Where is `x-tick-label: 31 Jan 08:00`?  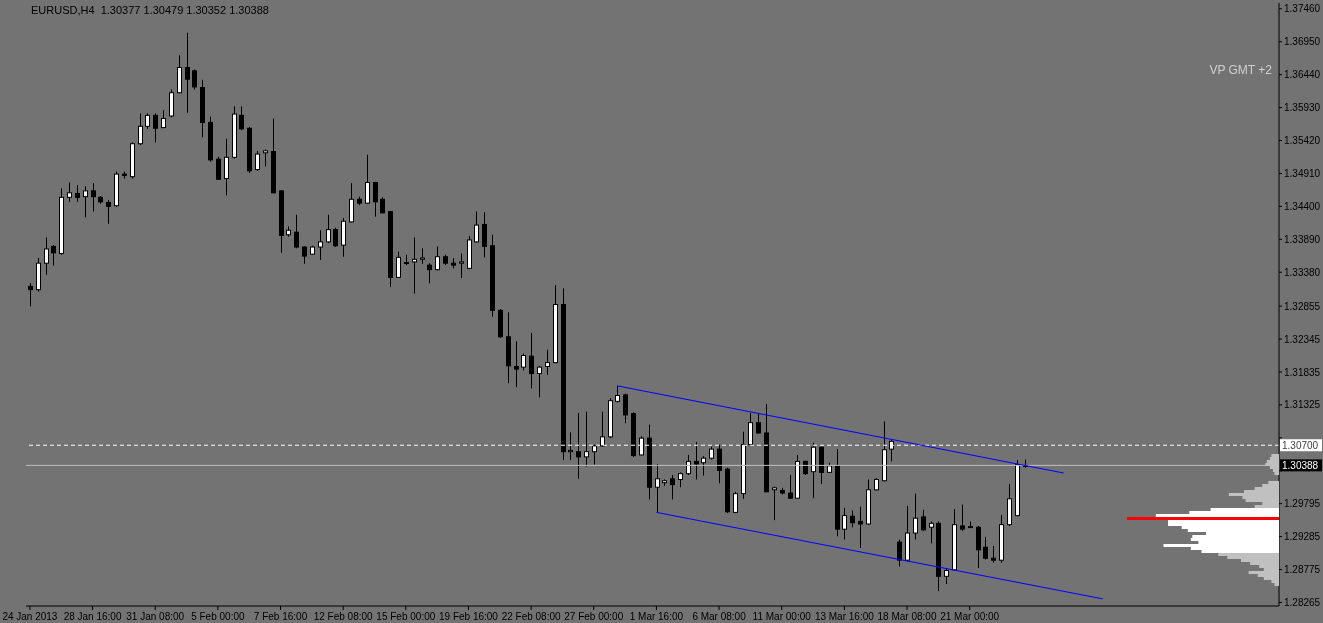 x-tick-label: 31 Jan 08:00 is located at coordinates (155, 616).